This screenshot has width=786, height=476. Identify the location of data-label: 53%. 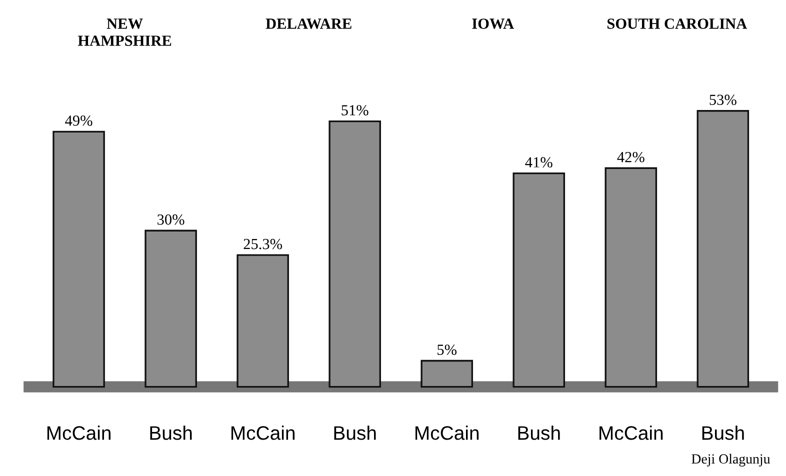
(723, 100).